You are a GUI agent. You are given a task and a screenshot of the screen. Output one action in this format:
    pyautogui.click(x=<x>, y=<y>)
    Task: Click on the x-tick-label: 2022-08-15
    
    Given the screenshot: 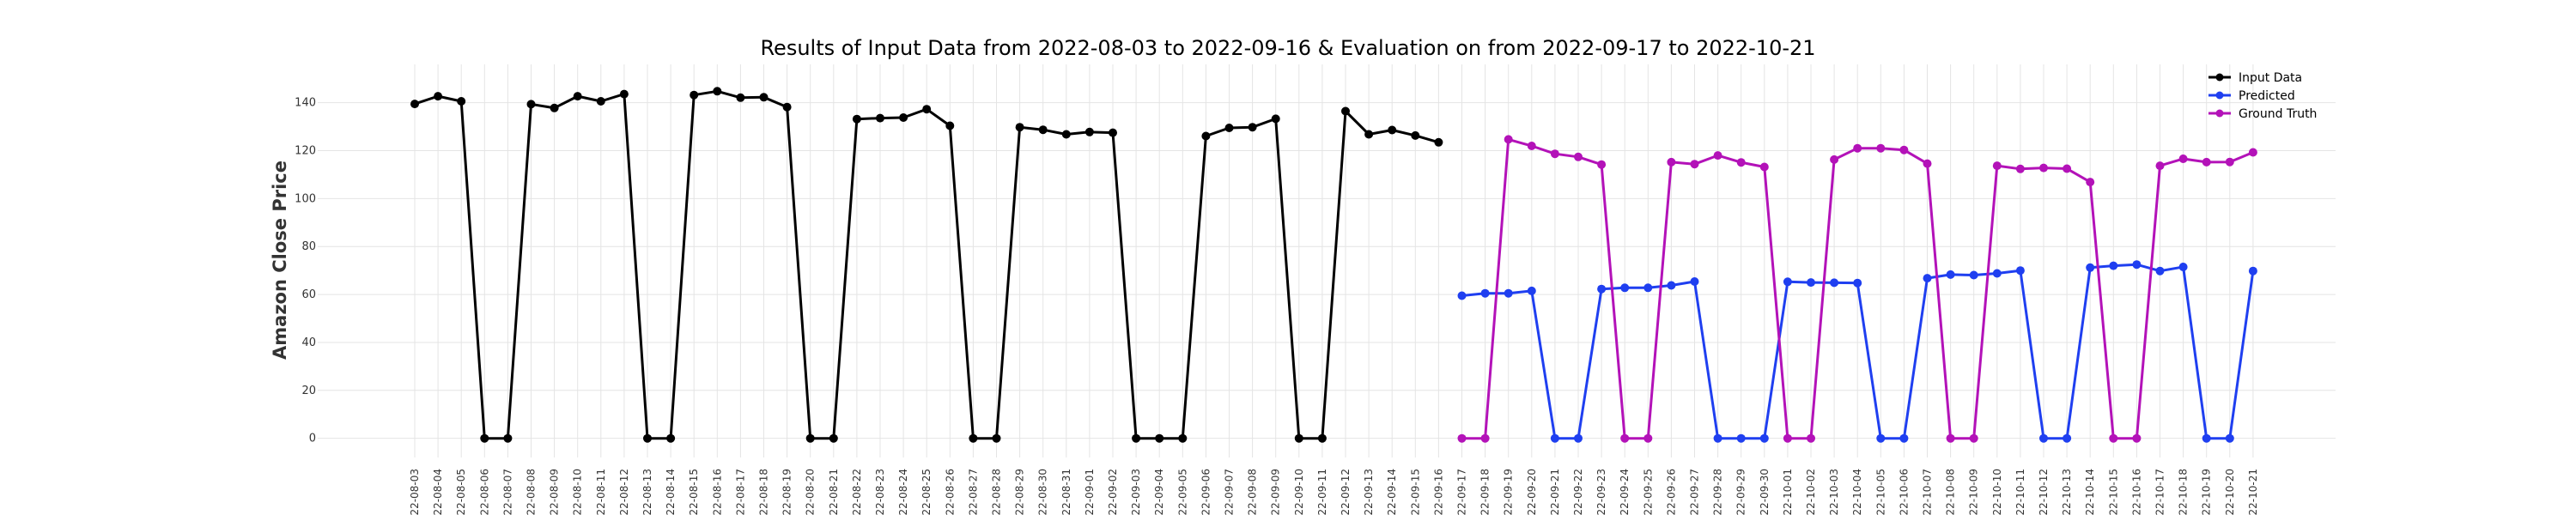 What is the action you would take?
    pyautogui.click(x=694, y=492)
    